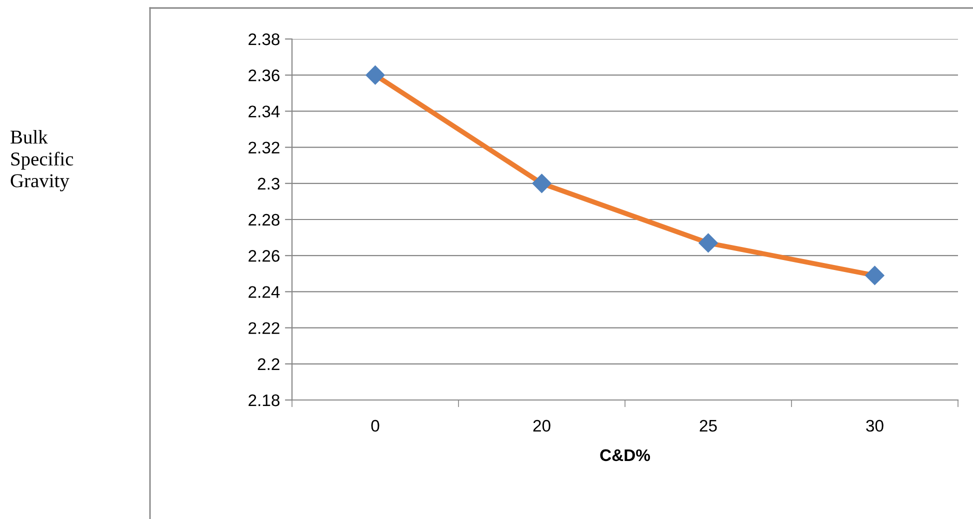 This screenshot has height=519, width=973. What do you see at coordinates (264, 292) in the screenshot?
I see `y-tick-label: 2.24` at bounding box center [264, 292].